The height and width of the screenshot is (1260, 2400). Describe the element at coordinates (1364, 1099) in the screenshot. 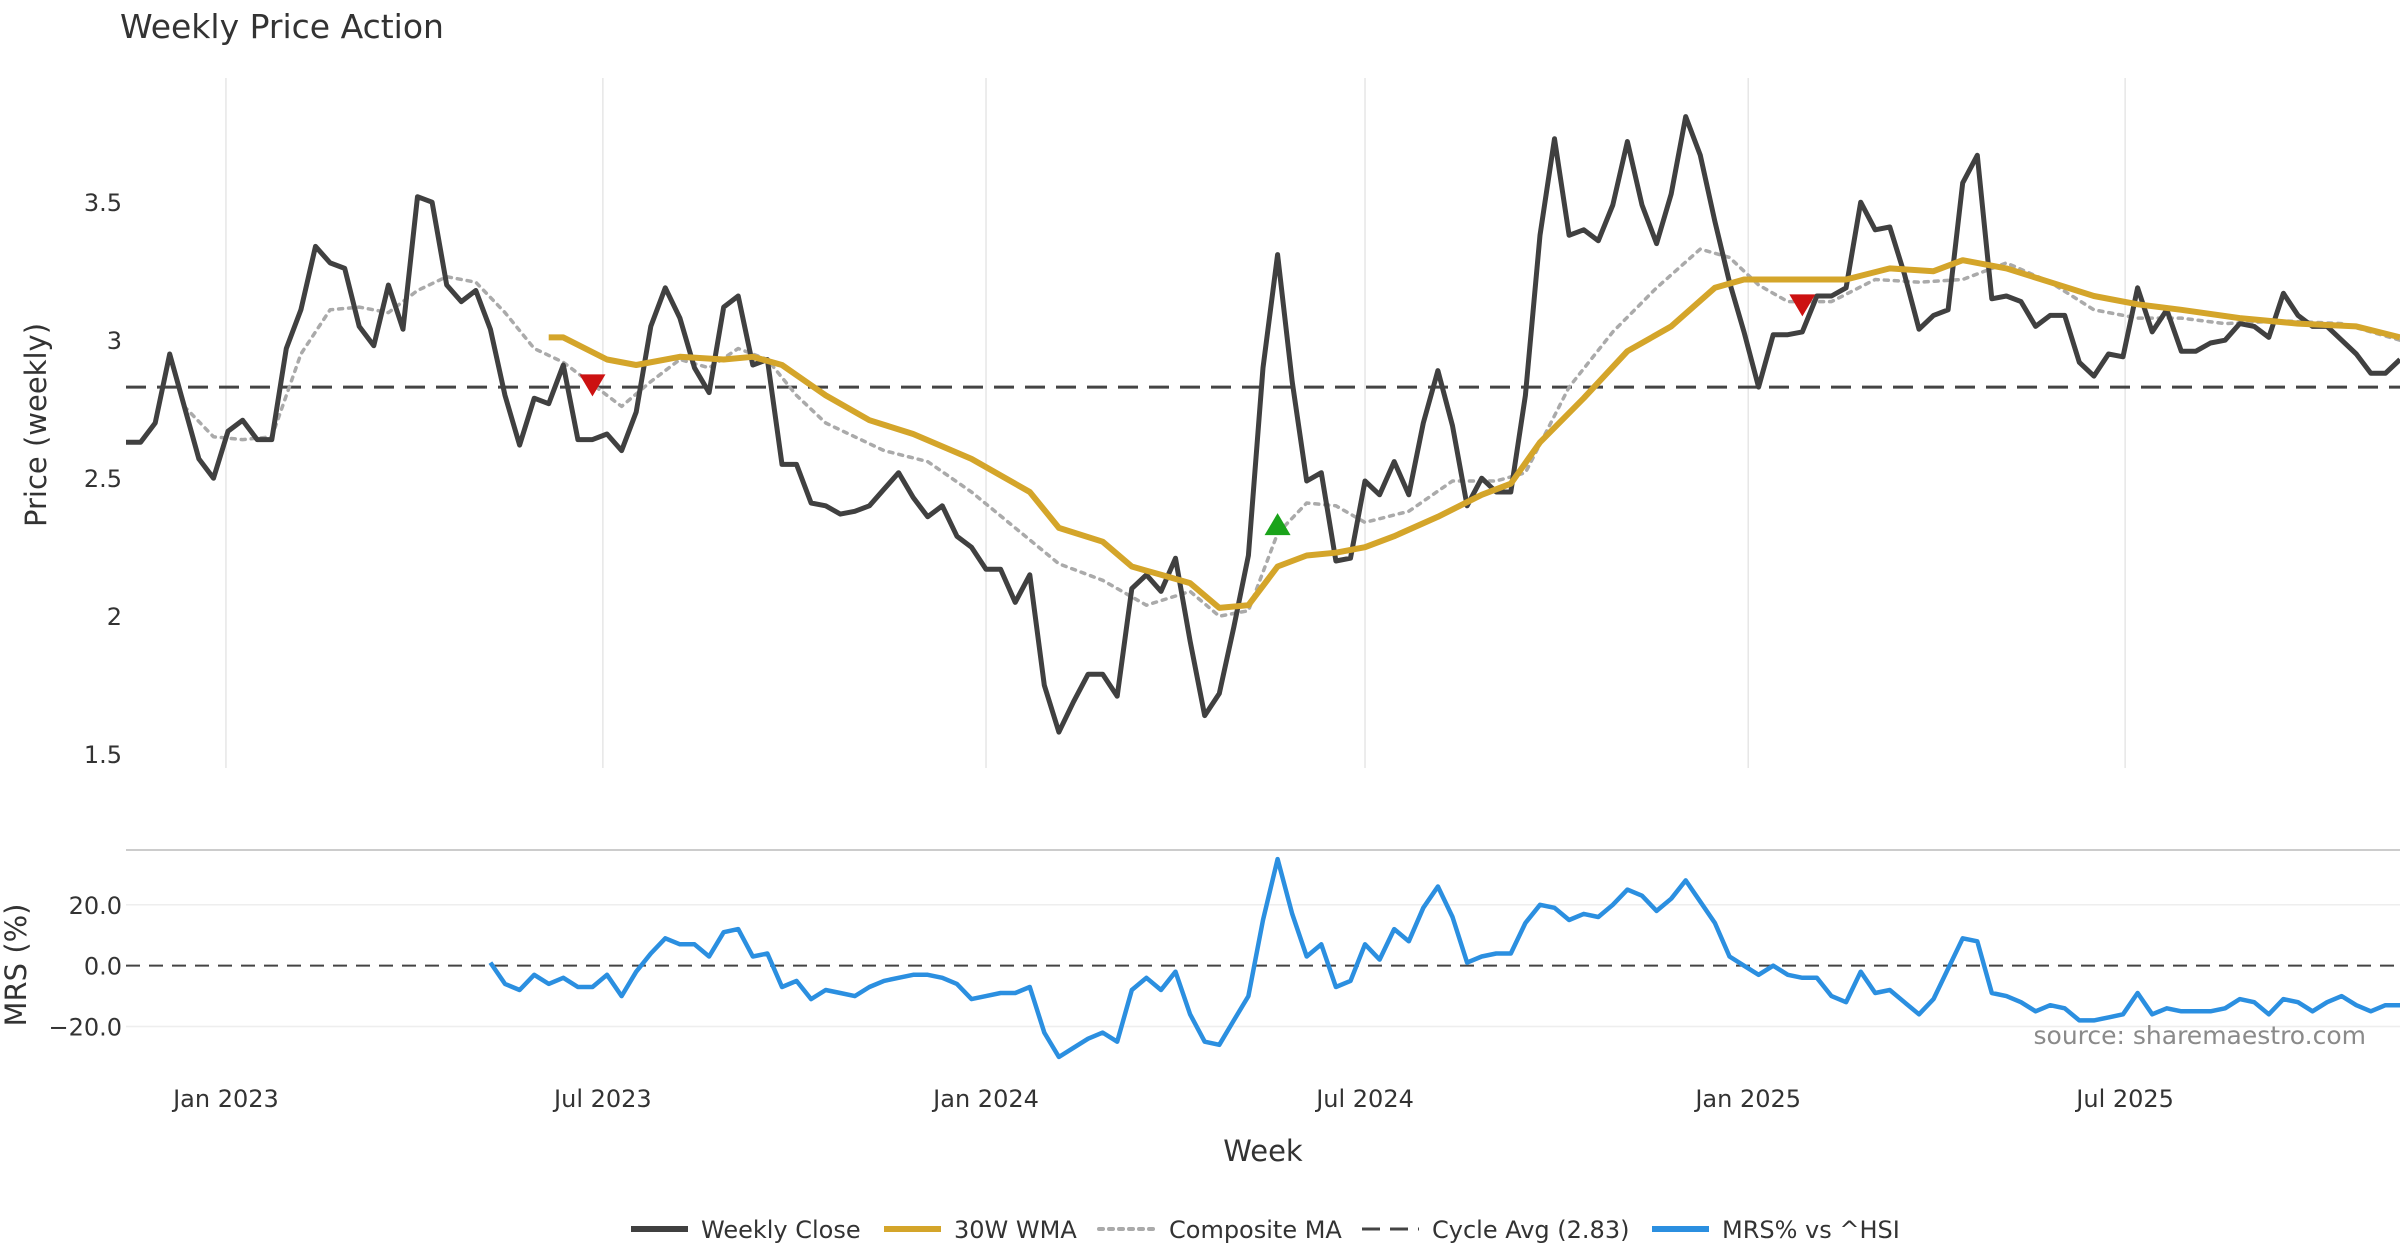

I see `x-tick-label: Jul 2024` at that location.